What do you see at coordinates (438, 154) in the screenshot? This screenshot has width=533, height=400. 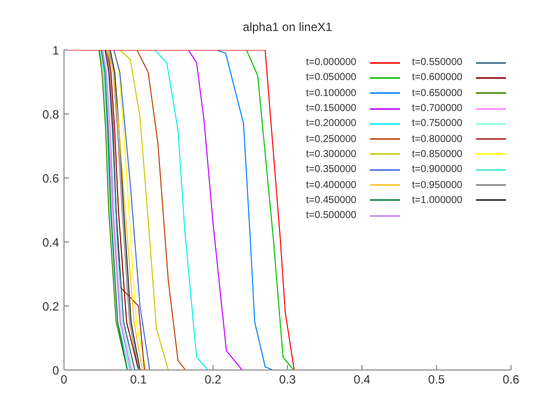 I see `legend-label: t=0.850000` at bounding box center [438, 154].